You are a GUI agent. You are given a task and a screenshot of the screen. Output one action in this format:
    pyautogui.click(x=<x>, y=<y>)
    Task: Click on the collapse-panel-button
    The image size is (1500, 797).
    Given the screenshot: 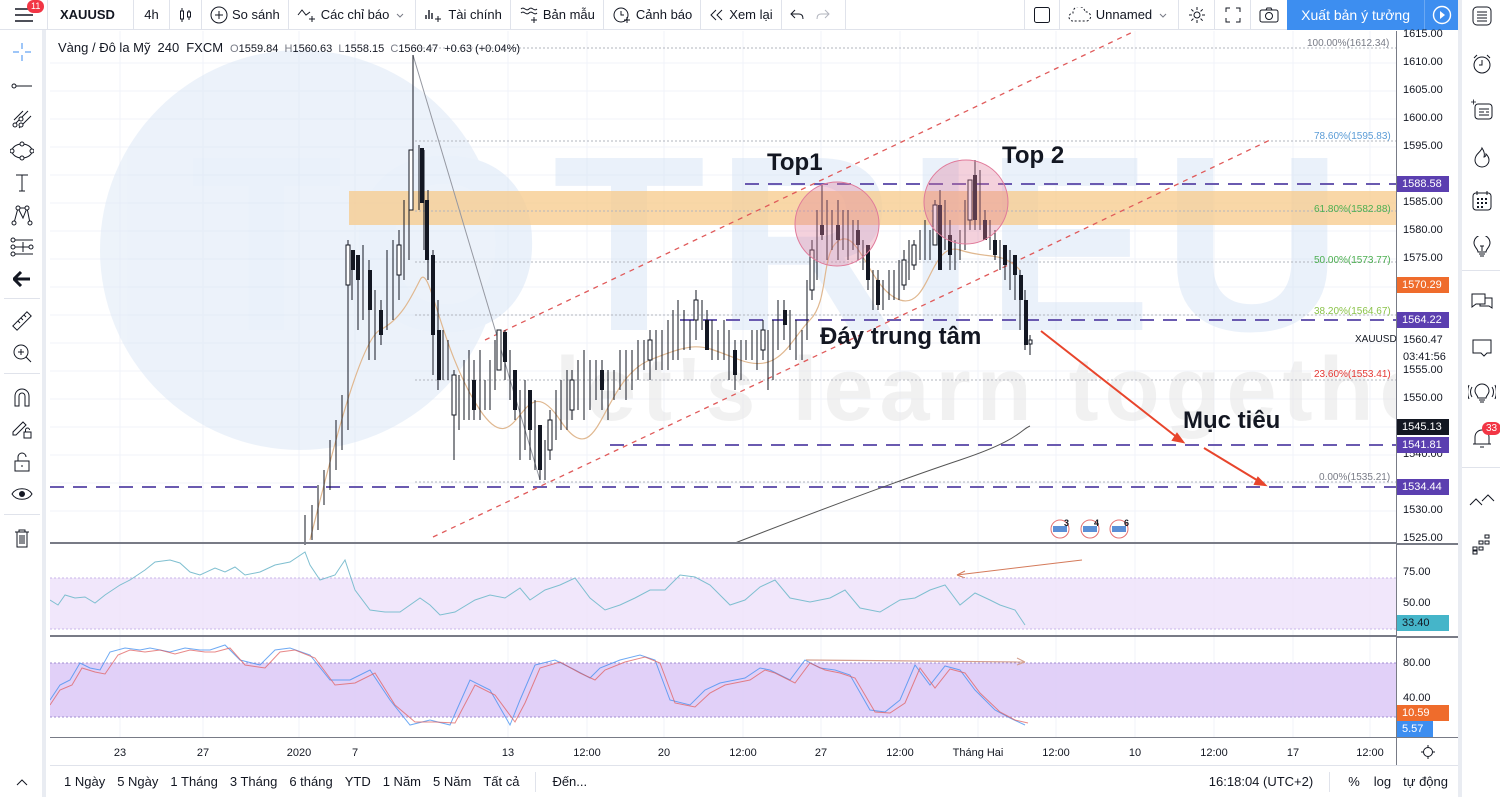 What is the action you would take?
    pyautogui.click(x=1482, y=500)
    